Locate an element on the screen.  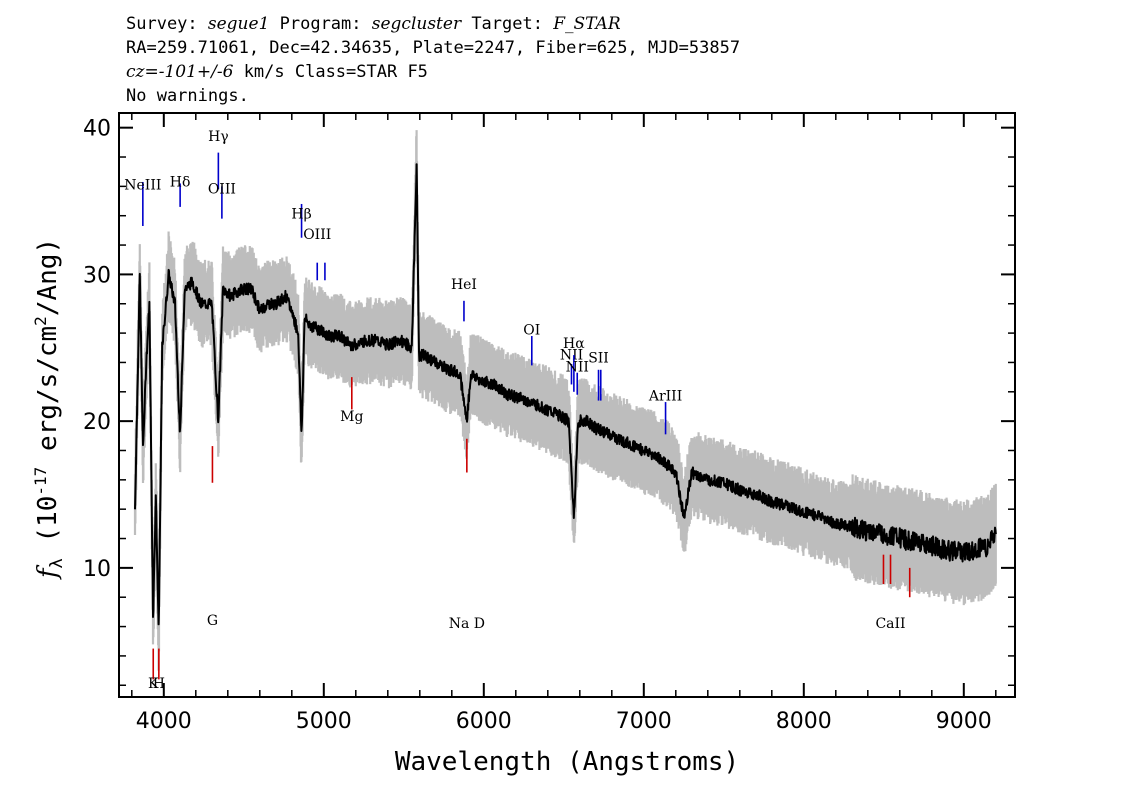
y-axis-title-unit-end: /Ang) is located at coordinates (48, 277).